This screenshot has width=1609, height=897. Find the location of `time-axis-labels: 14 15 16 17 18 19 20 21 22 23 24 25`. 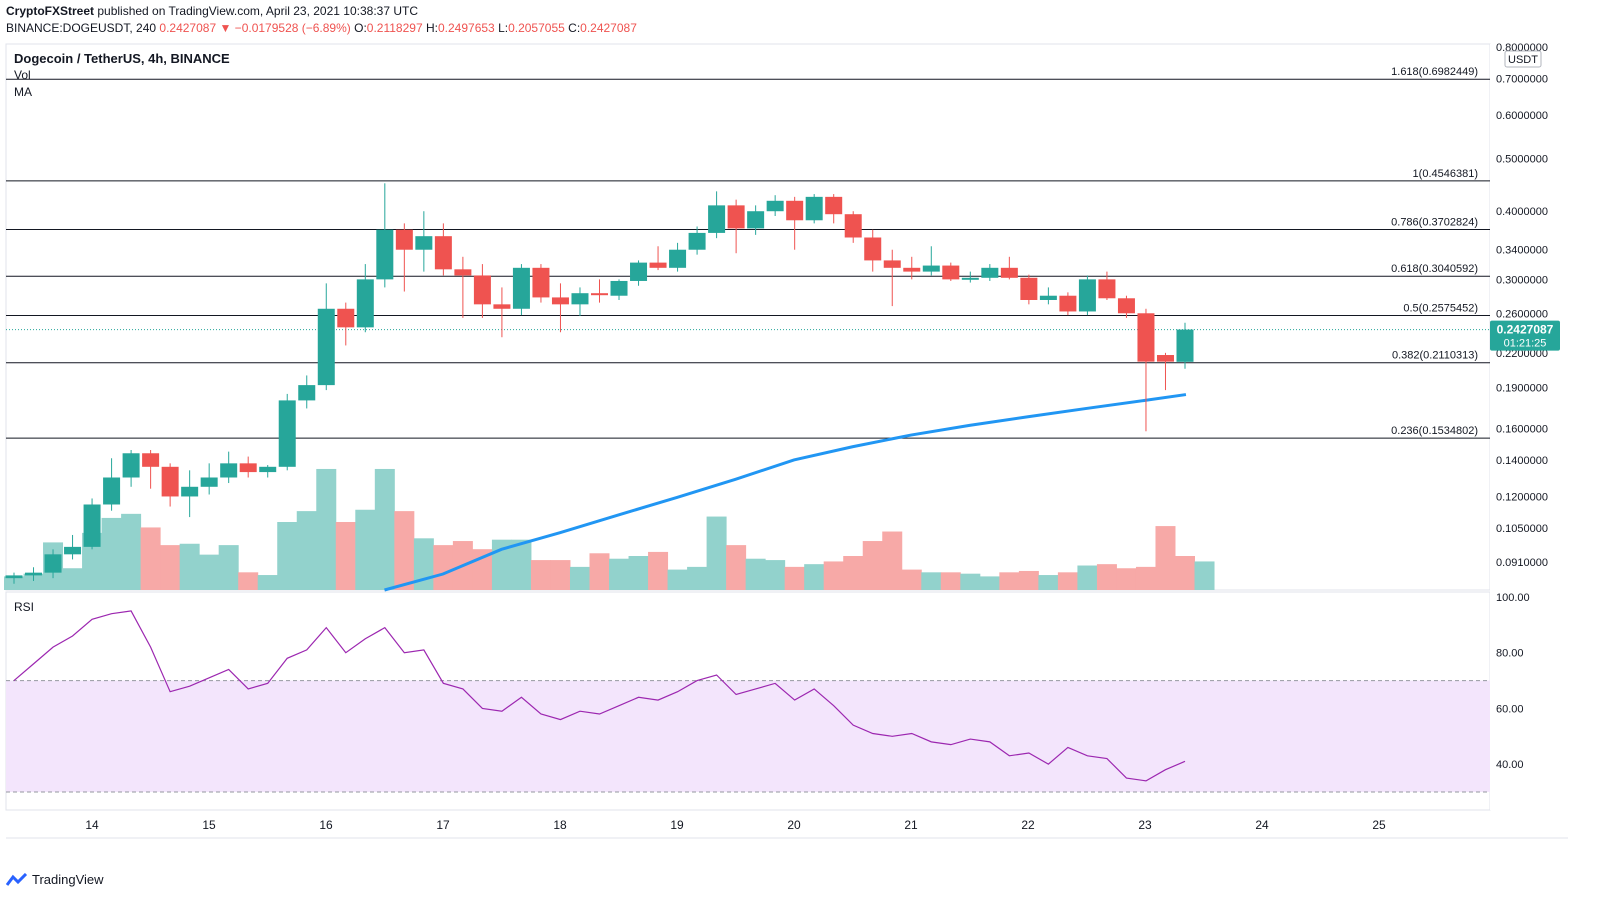

time-axis-labels: 14 15 16 17 18 19 20 21 22 23 24 25 is located at coordinates (735, 825).